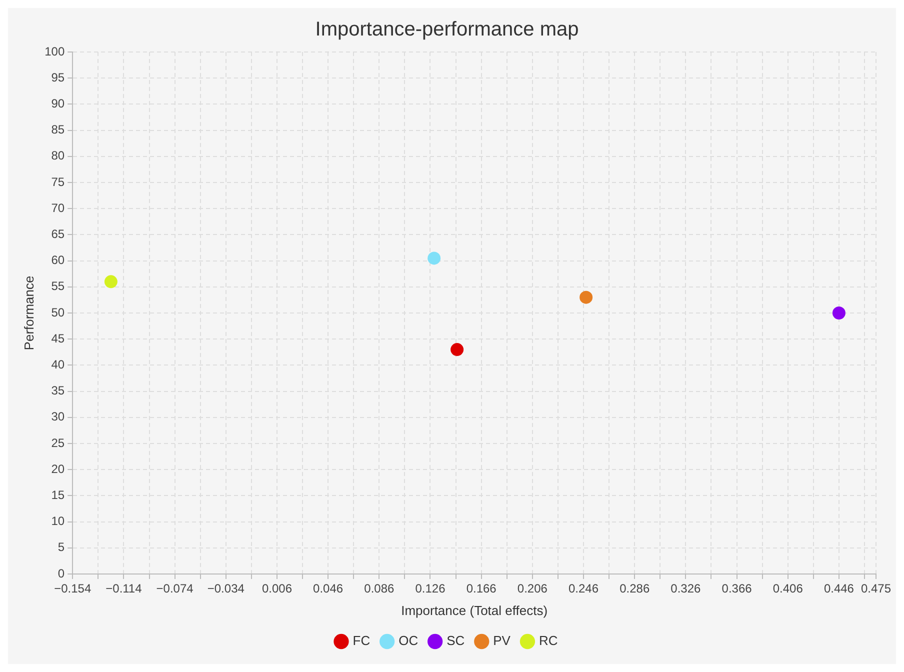 The image size is (904, 672). What do you see at coordinates (73, 589) in the screenshot?
I see `x-tick-label: −0.154` at bounding box center [73, 589].